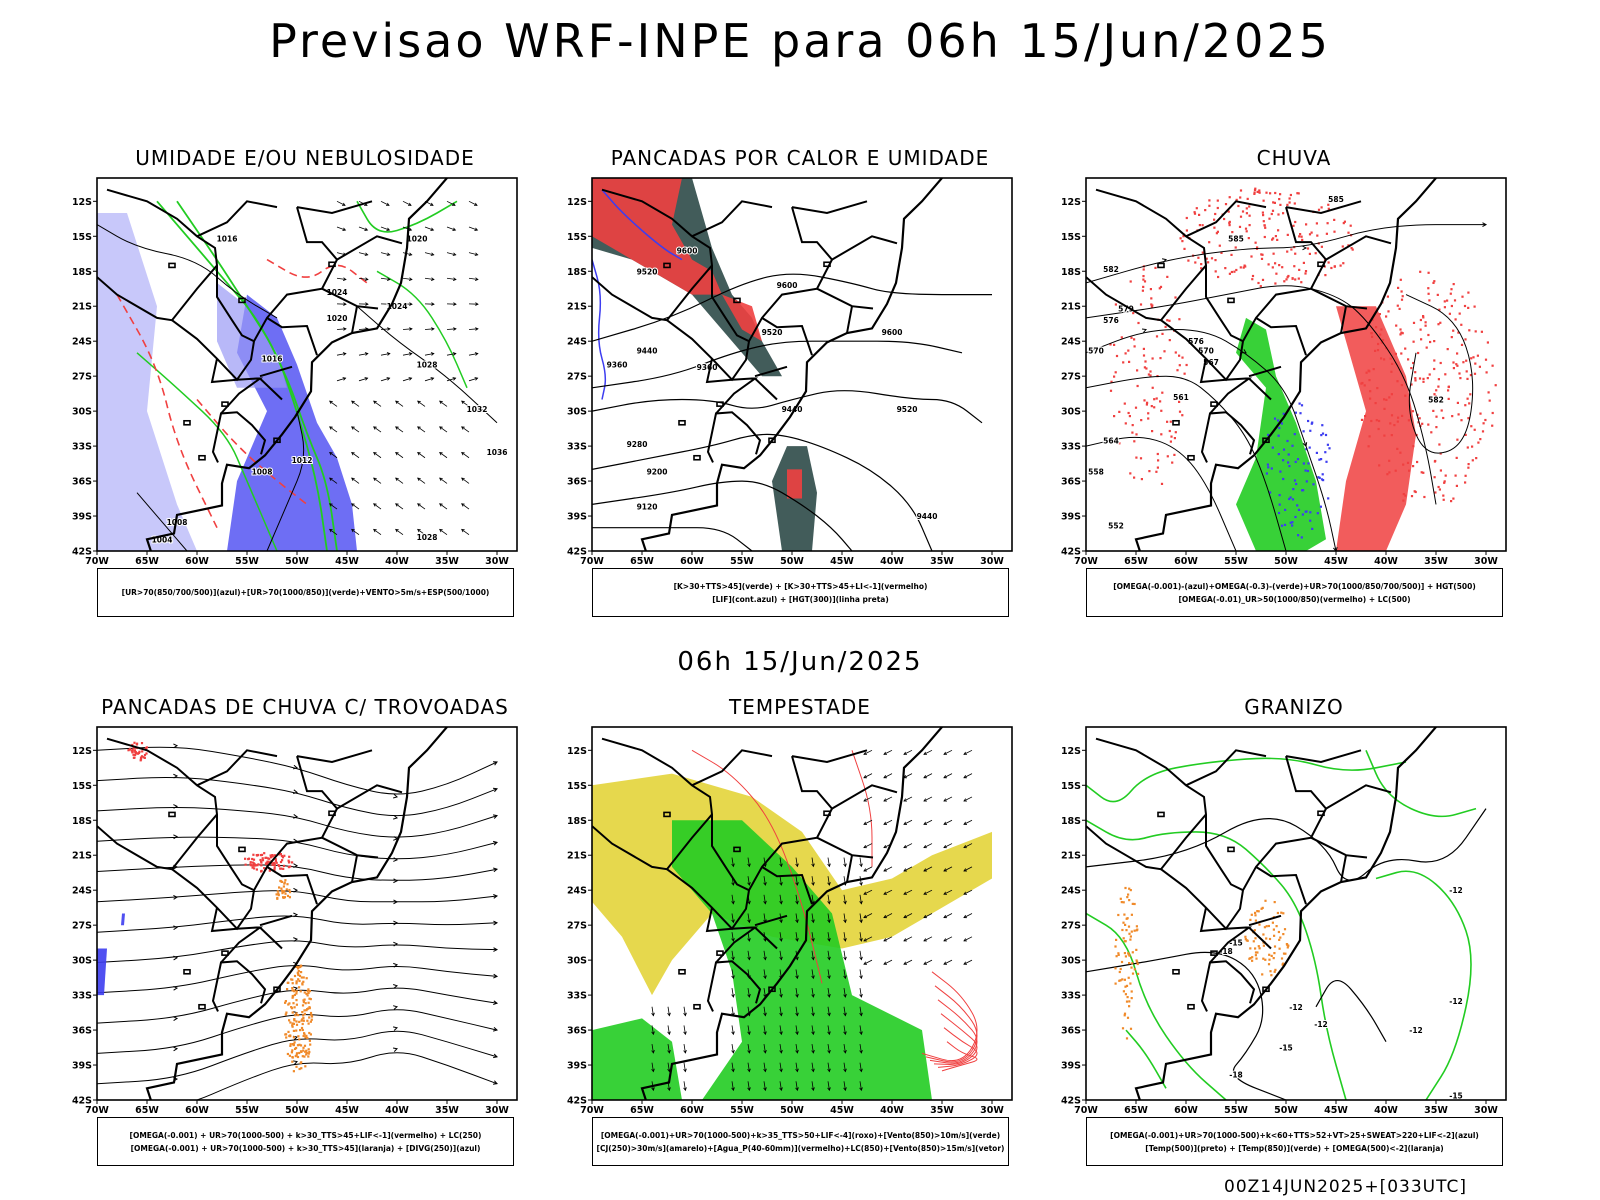 This screenshot has width=1600, height=1200. I want to click on y-tick-label: 42S, so click(82, 552).